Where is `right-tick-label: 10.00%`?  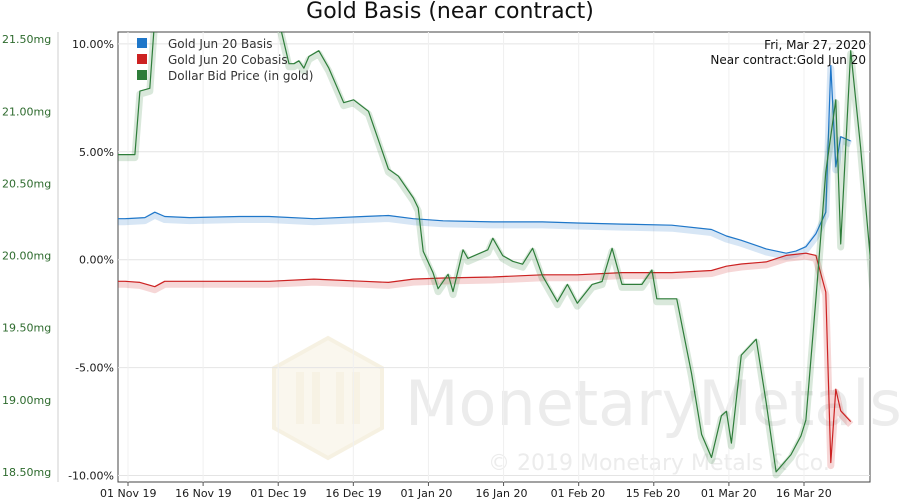 right-tick-label: 10.00% is located at coordinates (93, 44).